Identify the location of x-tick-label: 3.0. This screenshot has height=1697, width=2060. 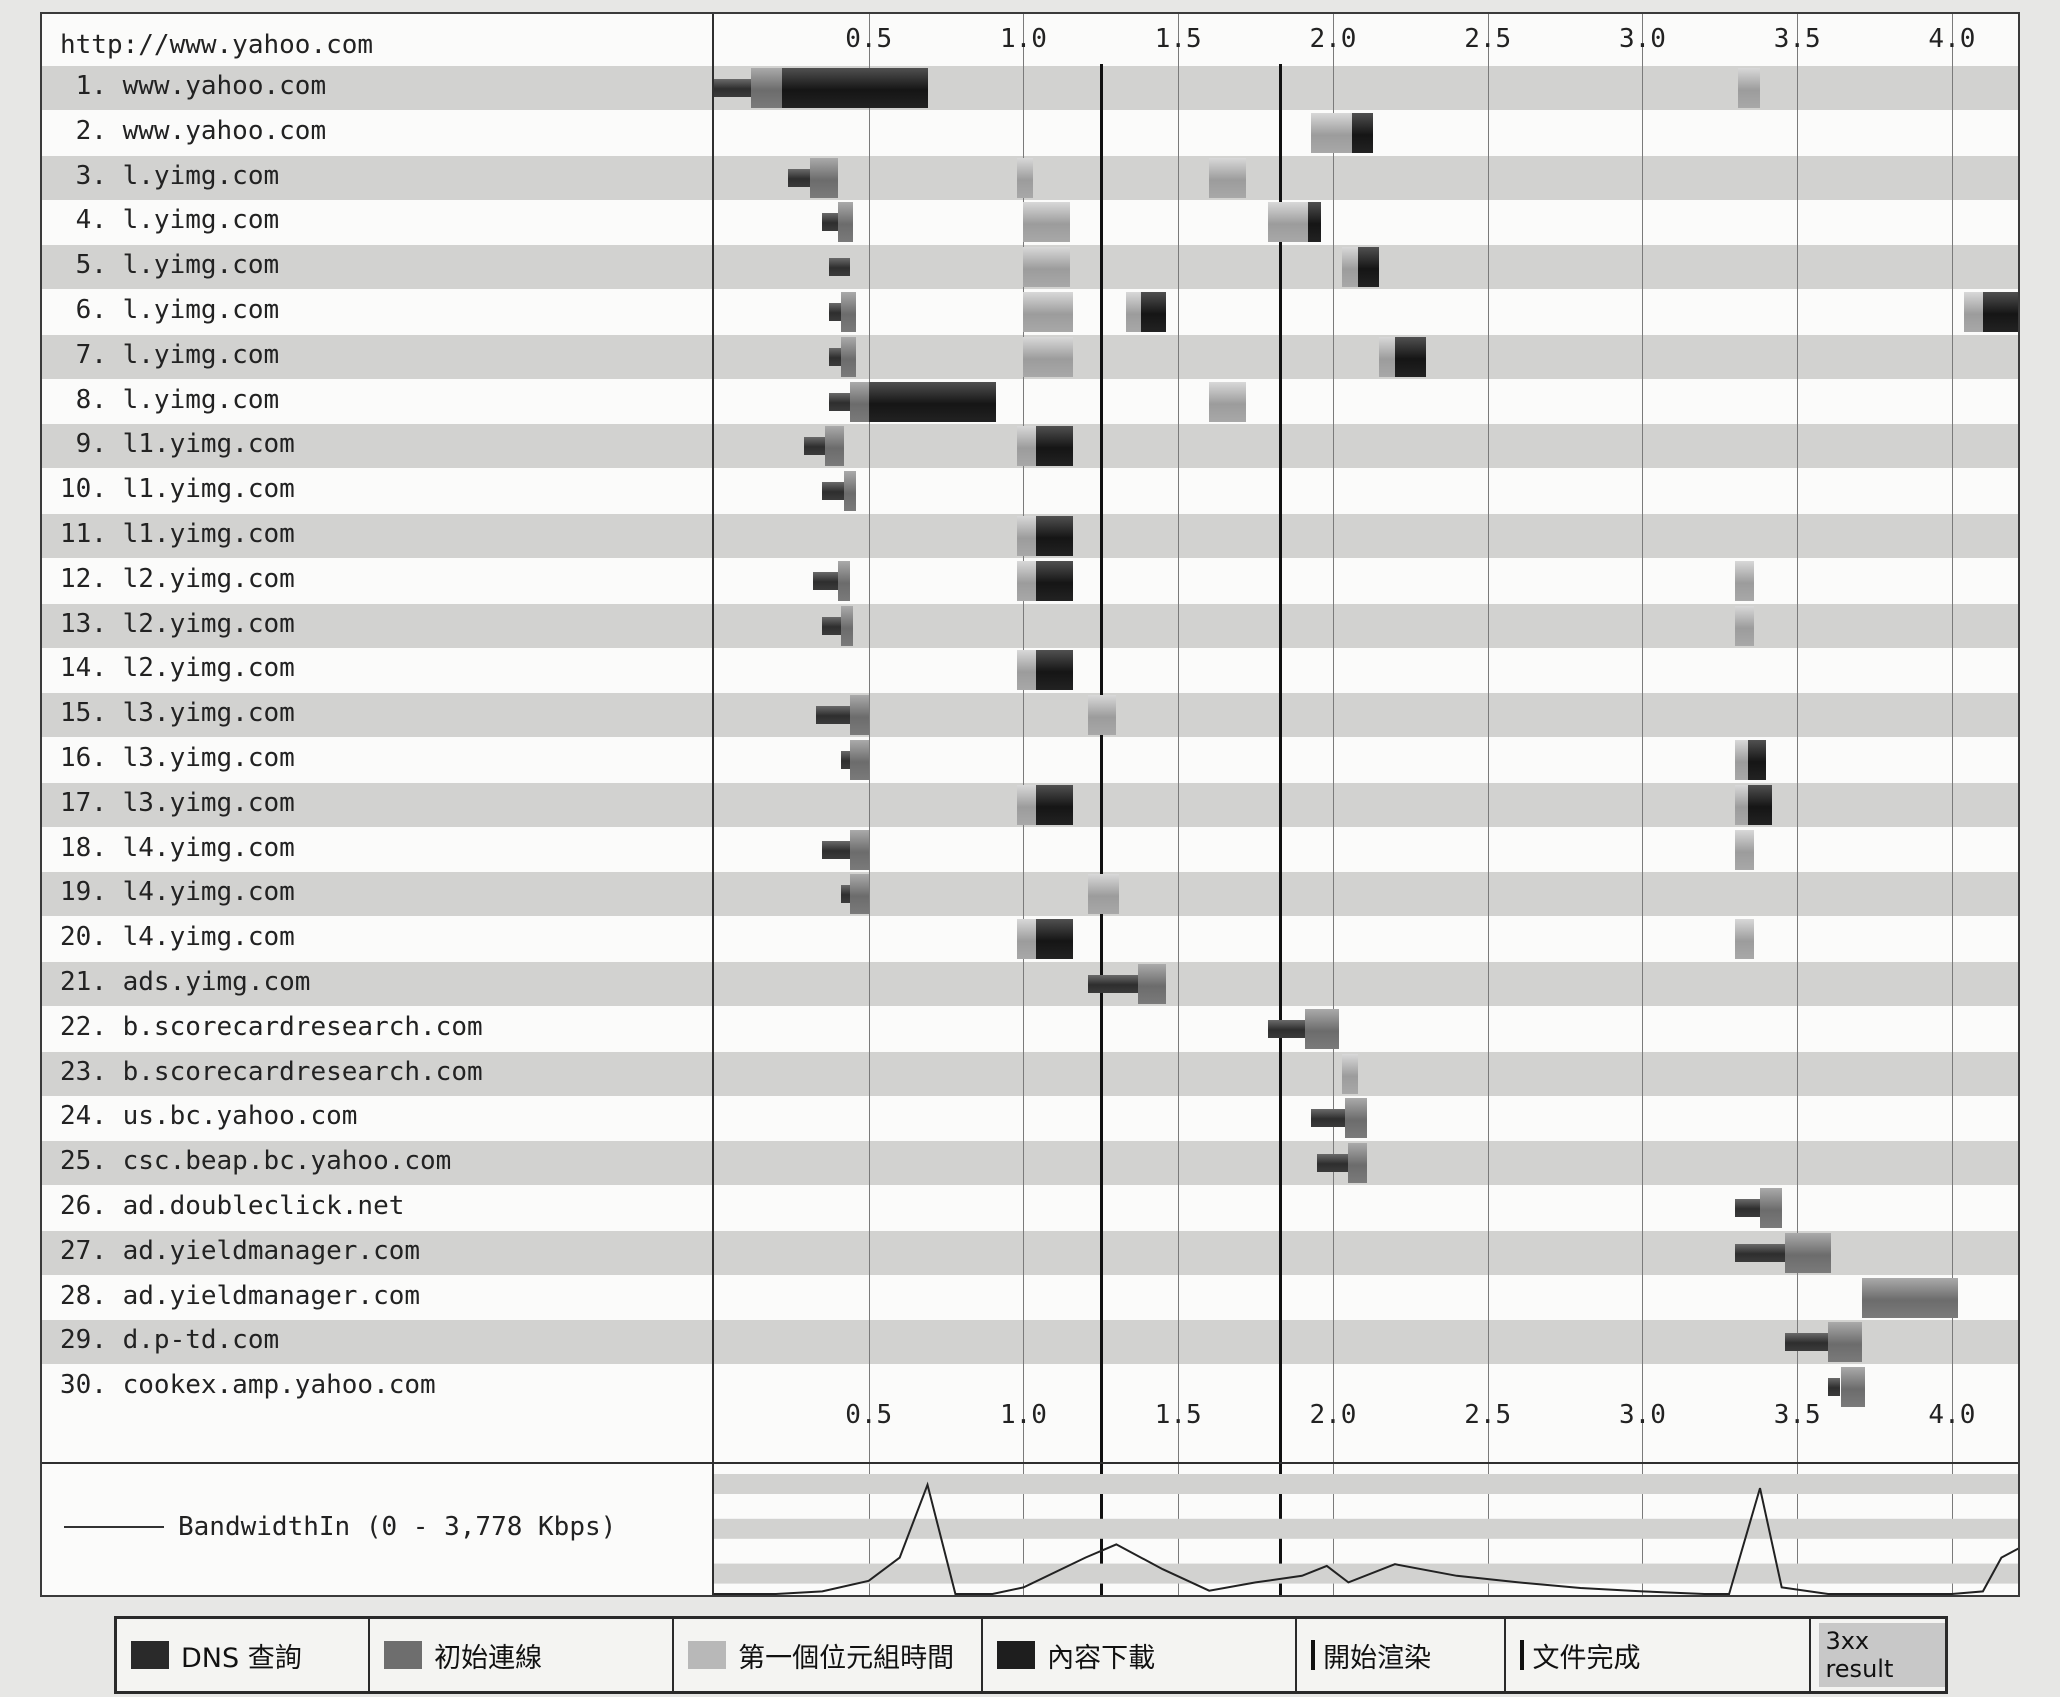
(1642, 39).